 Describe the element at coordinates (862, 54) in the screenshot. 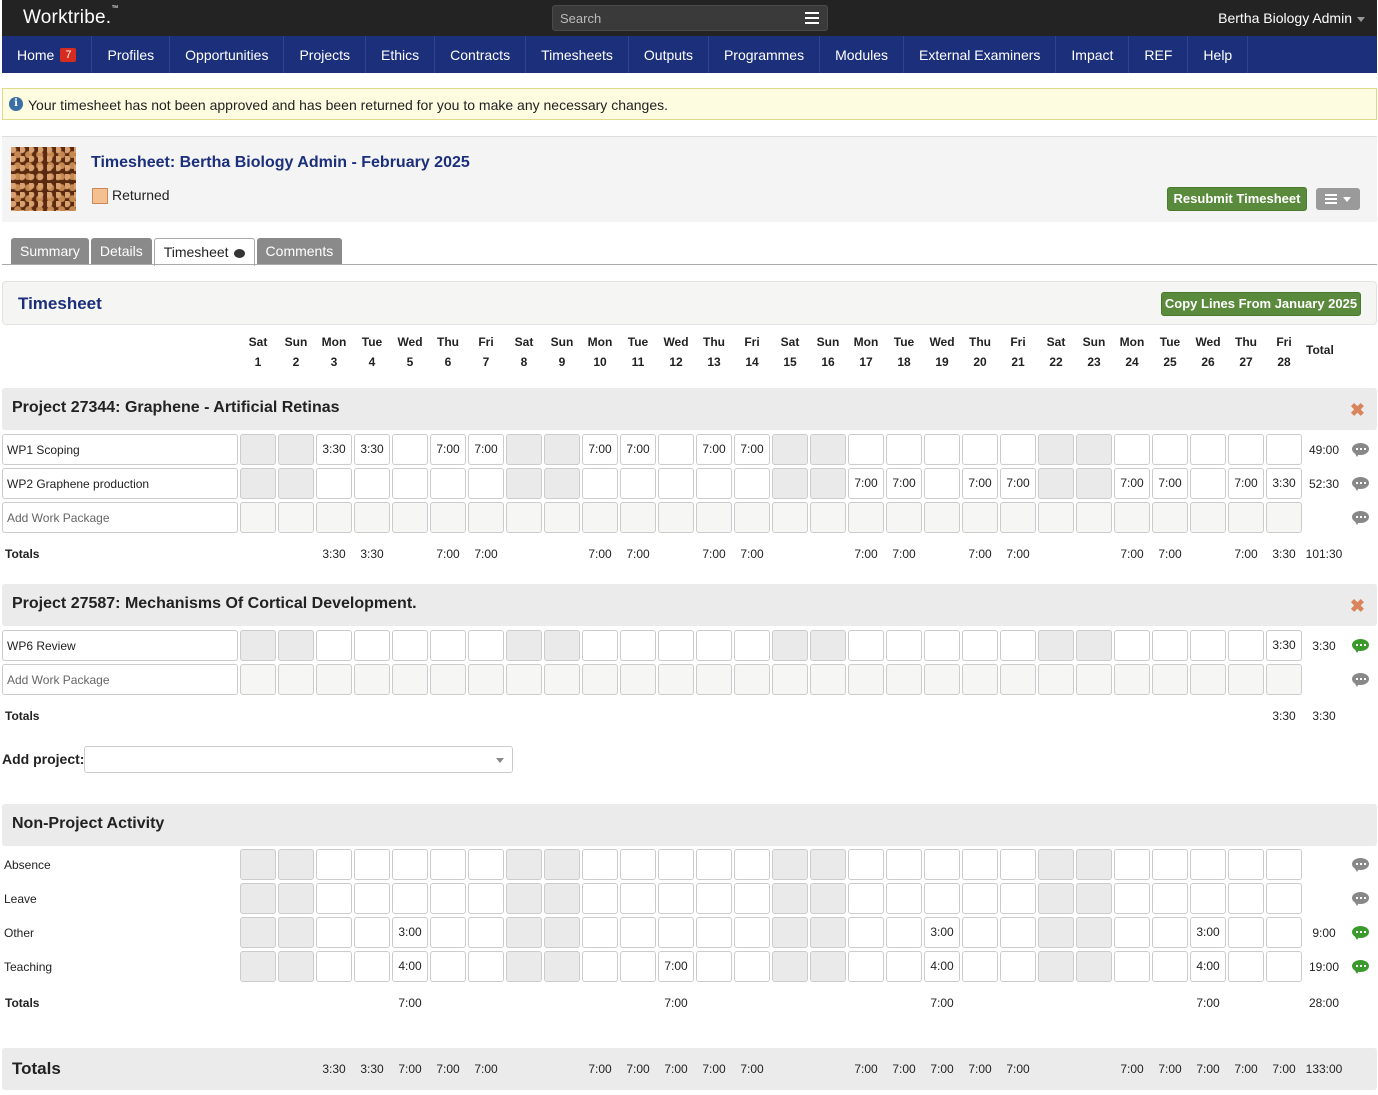

I see `nav-item-modules: Modules` at that location.